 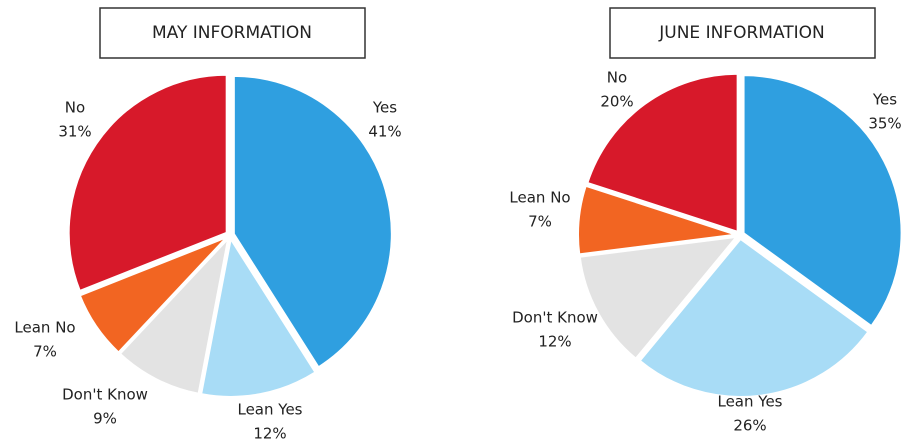 I want to click on slice-value-label: 31%, so click(x=74, y=132).